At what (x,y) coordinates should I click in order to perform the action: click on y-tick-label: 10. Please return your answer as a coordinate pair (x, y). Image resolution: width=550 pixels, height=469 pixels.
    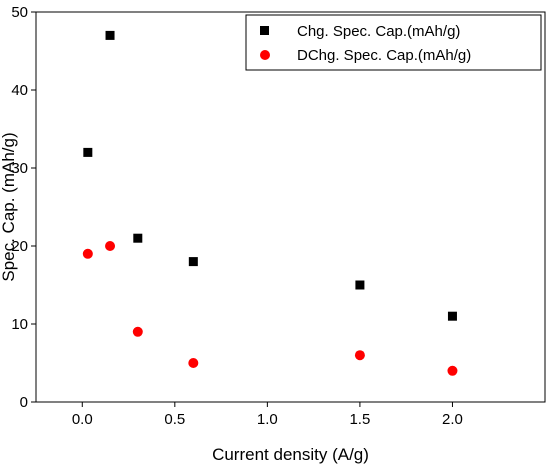
    Looking at the image, I should click on (19, 324).